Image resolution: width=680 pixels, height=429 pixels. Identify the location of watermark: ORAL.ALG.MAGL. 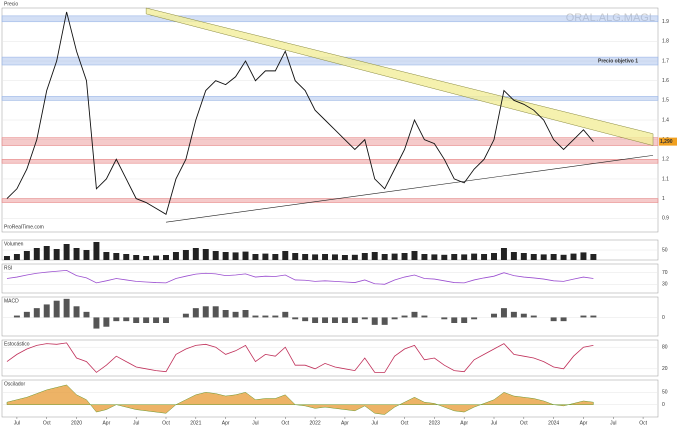
(610, 18).